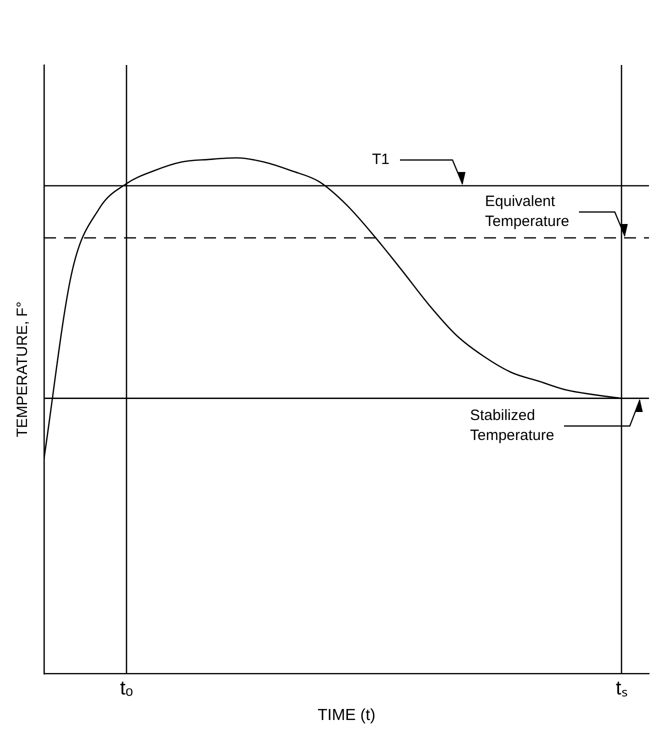 This screenshot has height=735, width=652. What do you see at coordinates (381, 160) in the screenshot?
I see `ref-line-label: T1` at bounding box center [381, 160].